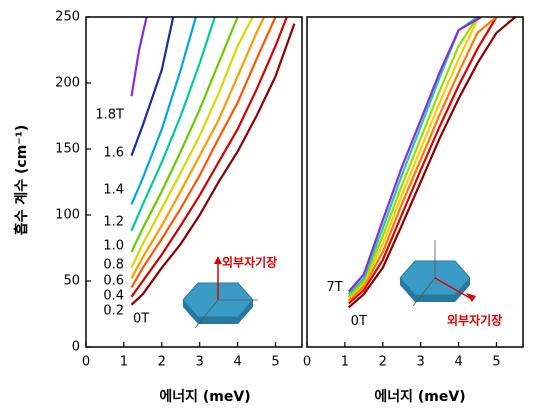 Image resolution: width=538 pixels, height=415 pixels. I want to click on legend-label: 0.6, so click(113, 281).